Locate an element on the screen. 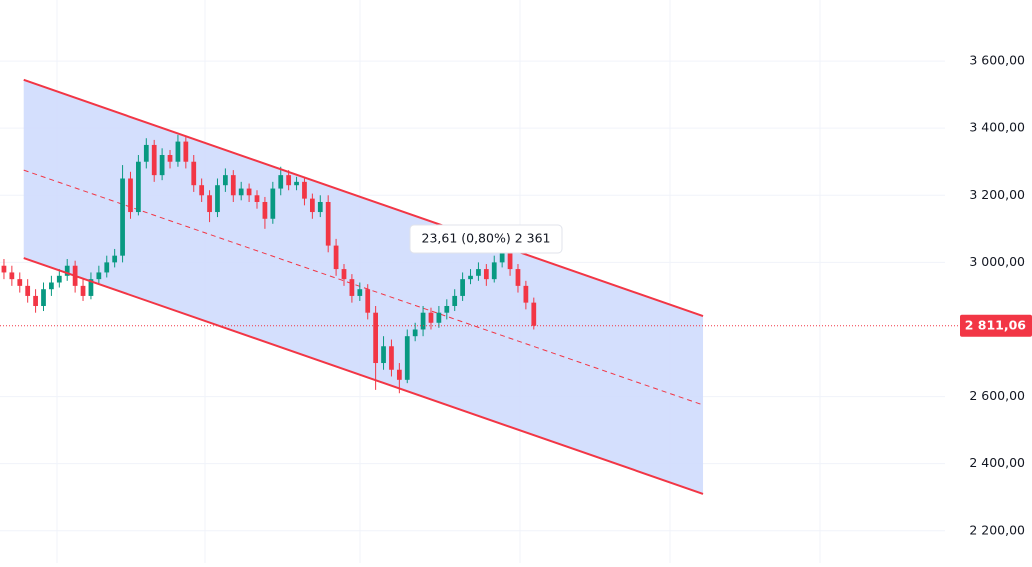 This screenshot has height=567, width=1032. last-price-box is located at coordinates (996, 325).